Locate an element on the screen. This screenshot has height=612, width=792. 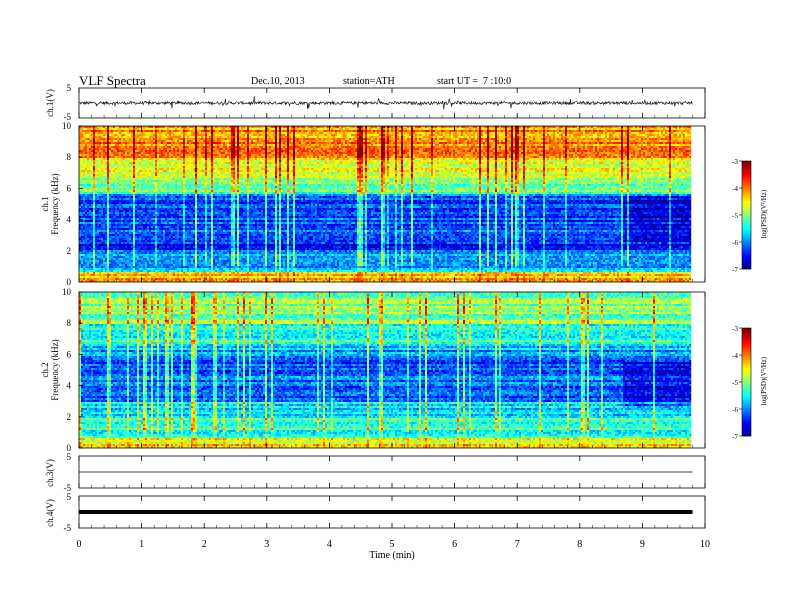
ch1-waveform-line is located at coordinates (385, 103).